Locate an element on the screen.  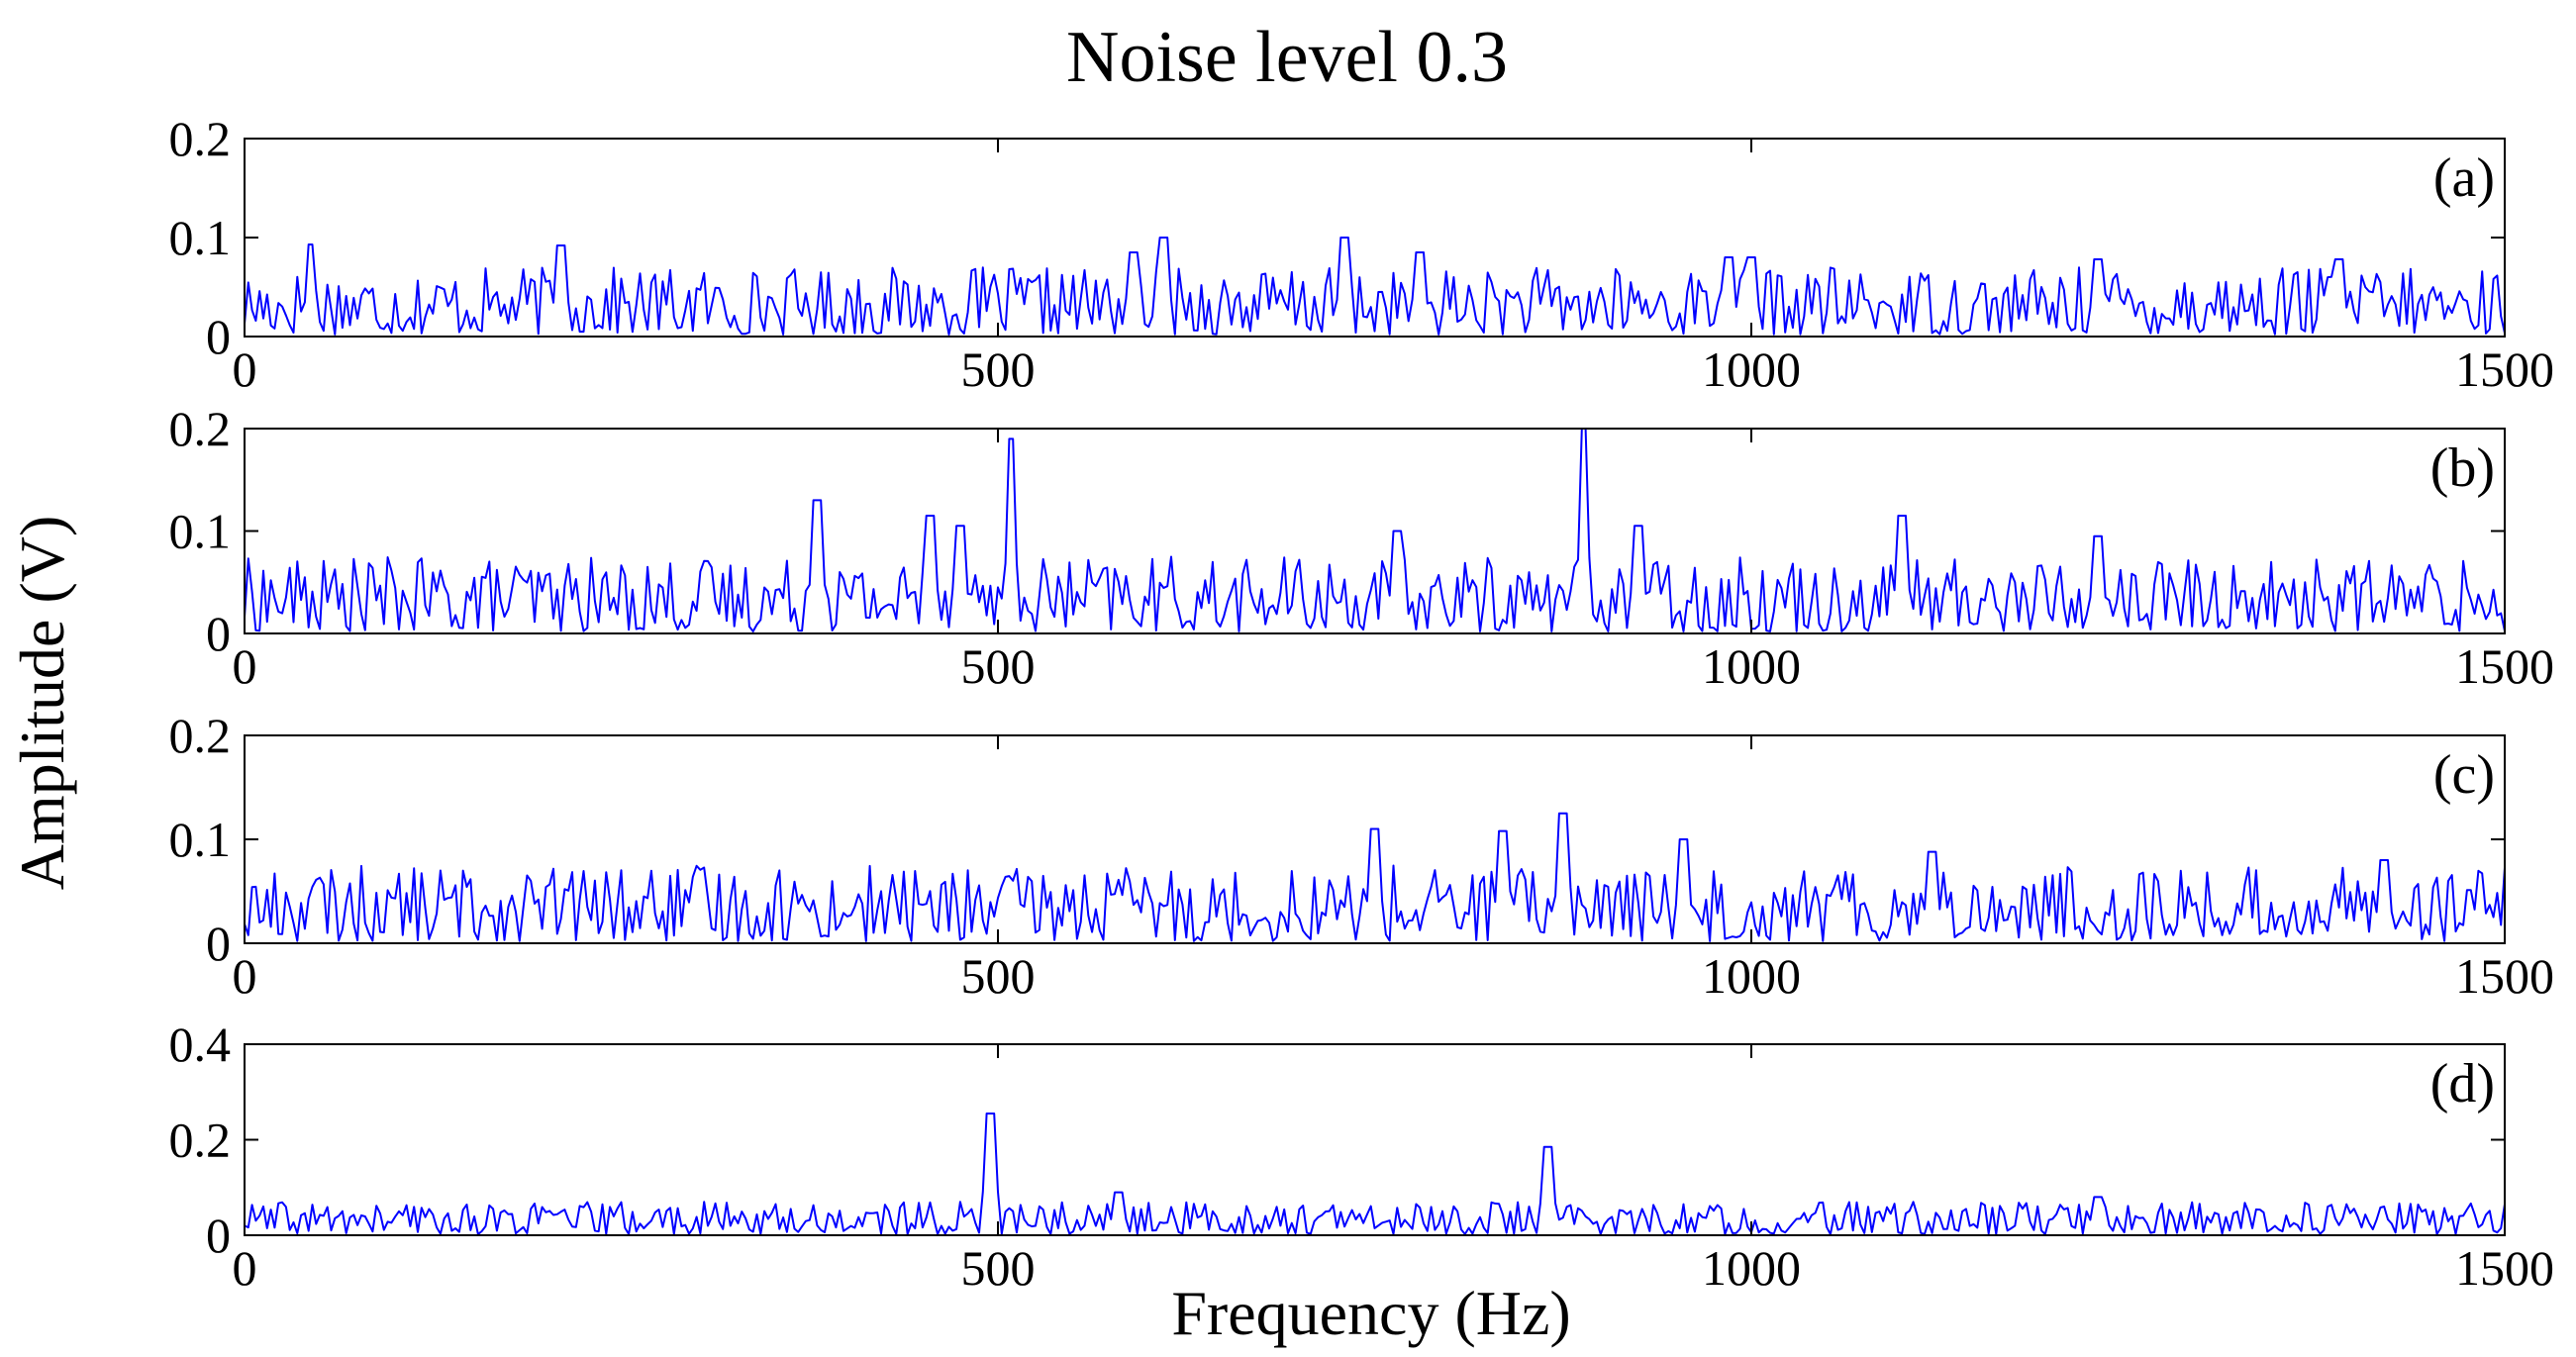
panel-label: (c) is located at coordinates (2464, 775).